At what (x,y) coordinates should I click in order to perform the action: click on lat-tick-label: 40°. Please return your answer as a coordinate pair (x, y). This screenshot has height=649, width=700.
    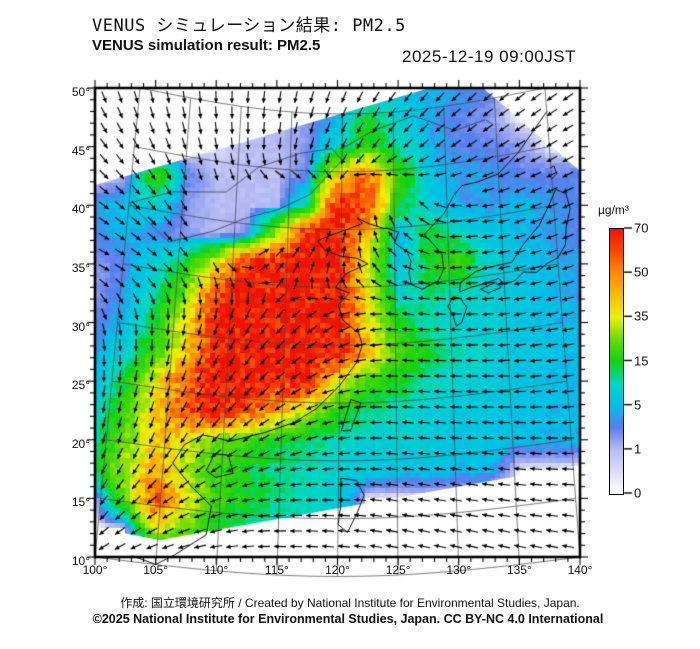
    Looking at the image, I should click on (80, 209).